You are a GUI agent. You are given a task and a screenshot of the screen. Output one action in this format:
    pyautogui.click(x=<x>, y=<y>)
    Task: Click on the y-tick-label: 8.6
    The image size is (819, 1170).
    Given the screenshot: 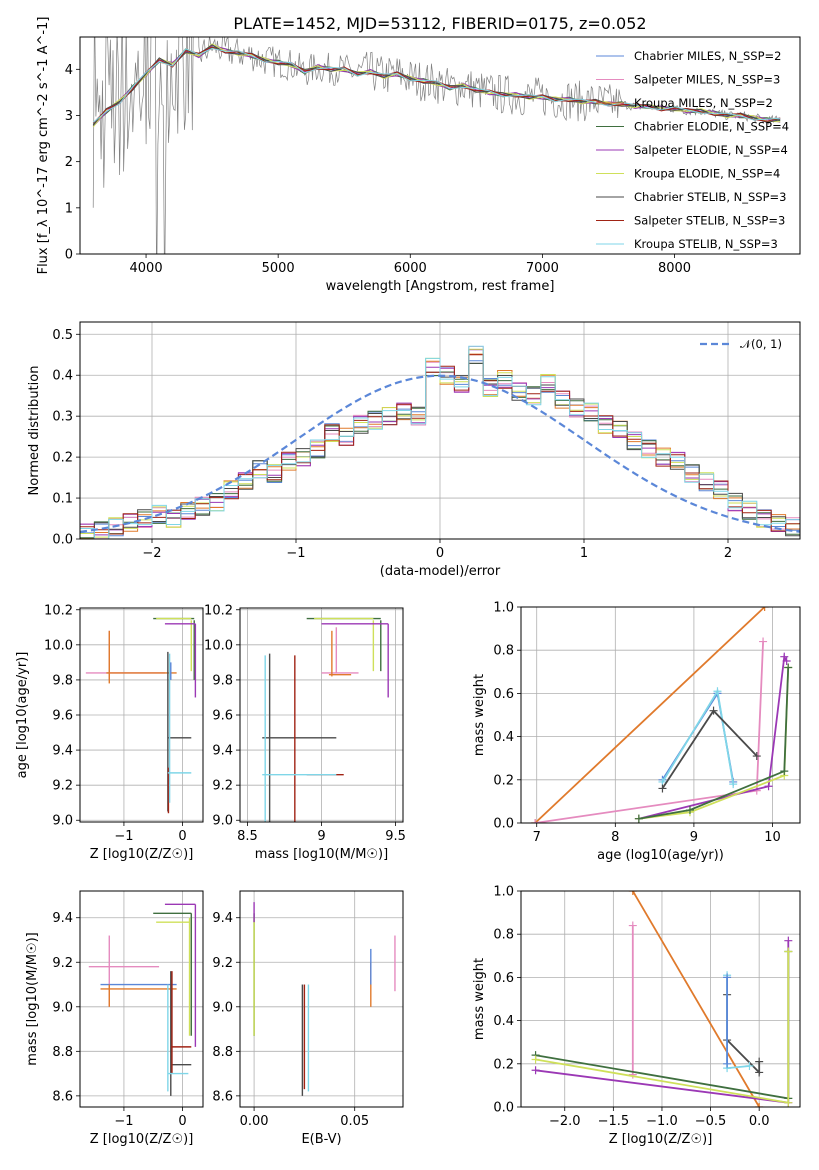 What is the action you would take?
    pyautogui.click(x=222, y=1096)
    